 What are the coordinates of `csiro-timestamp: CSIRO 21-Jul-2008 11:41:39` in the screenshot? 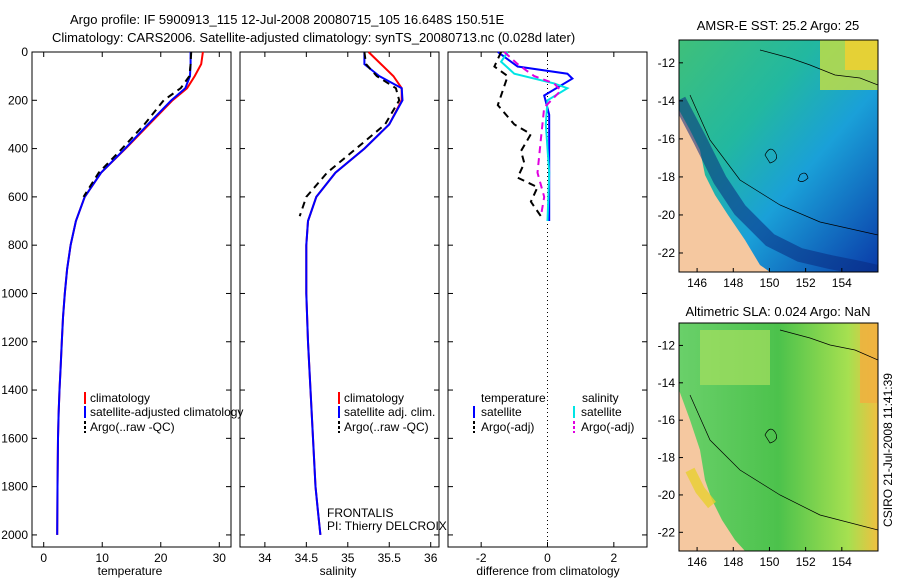 It's located at (888, 450).